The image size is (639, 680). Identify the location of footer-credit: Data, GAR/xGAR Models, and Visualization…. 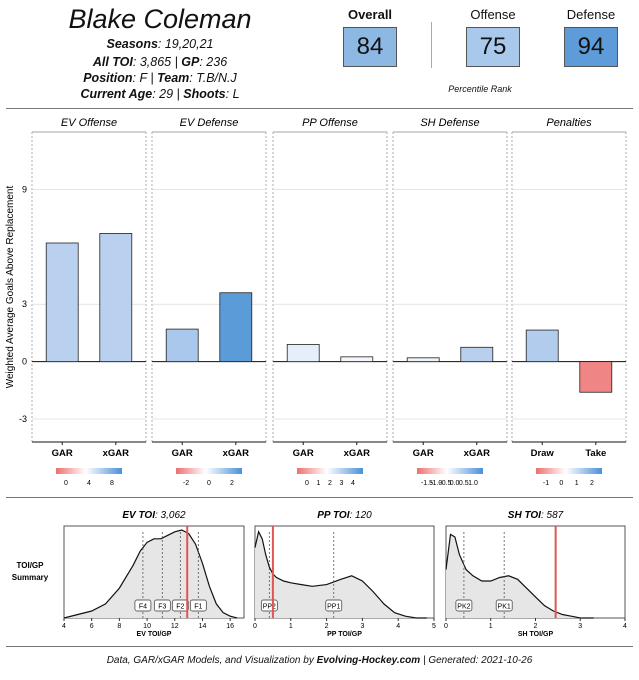
(319, 660).